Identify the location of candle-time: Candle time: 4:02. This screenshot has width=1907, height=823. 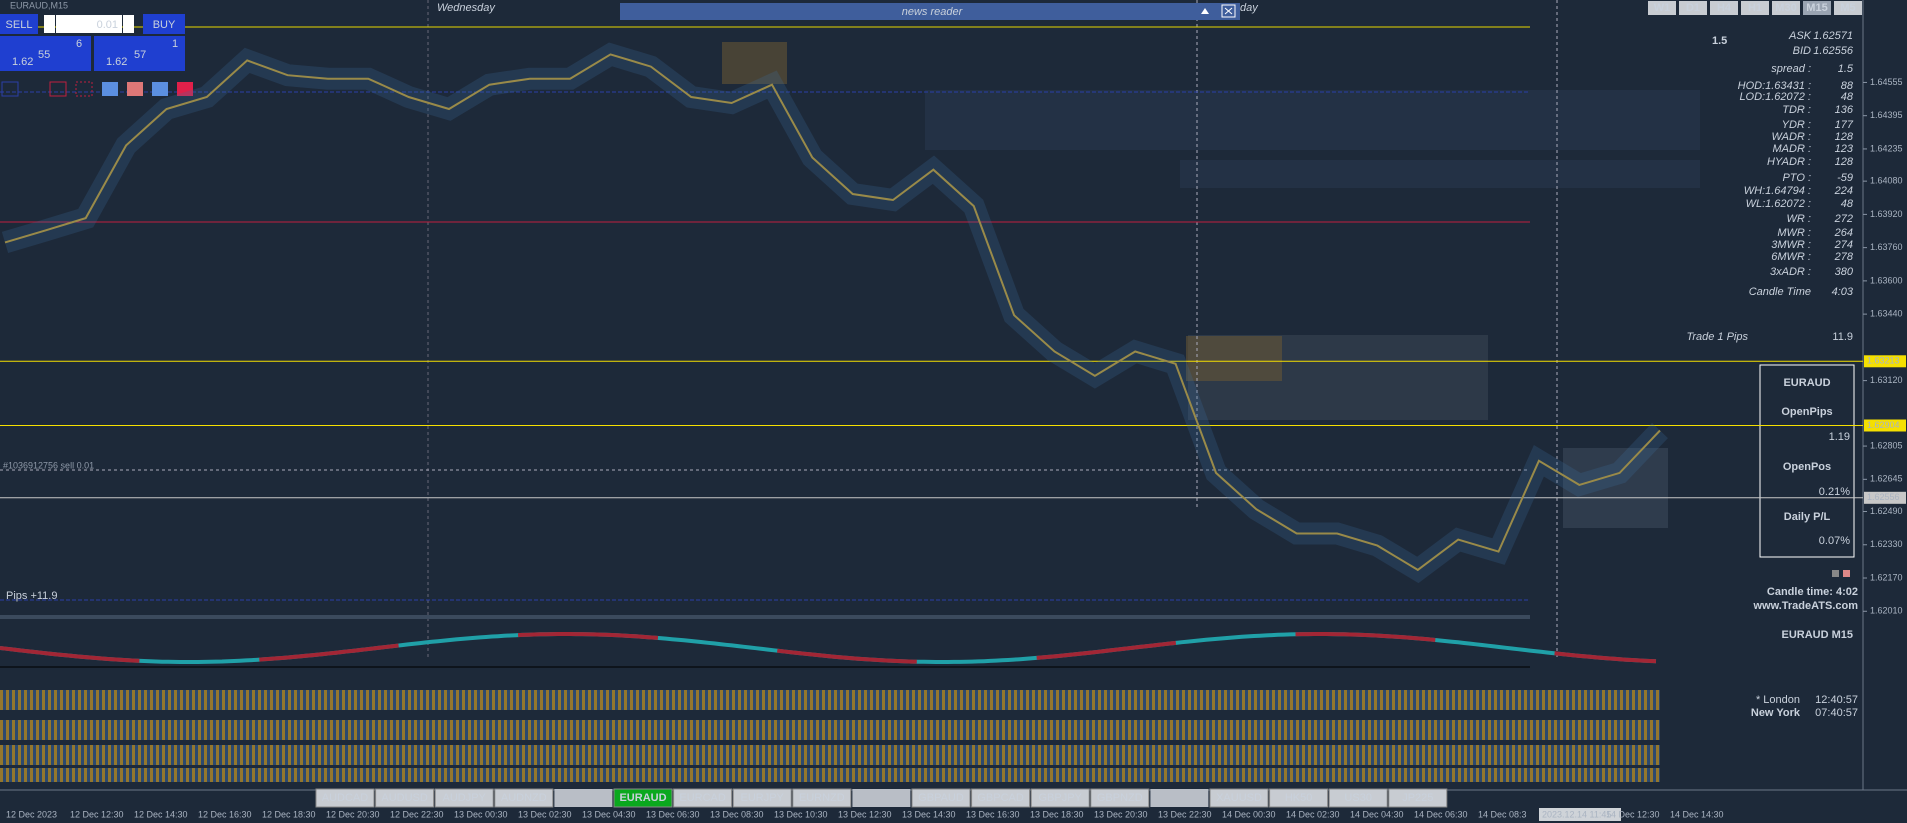
(1812, 592).